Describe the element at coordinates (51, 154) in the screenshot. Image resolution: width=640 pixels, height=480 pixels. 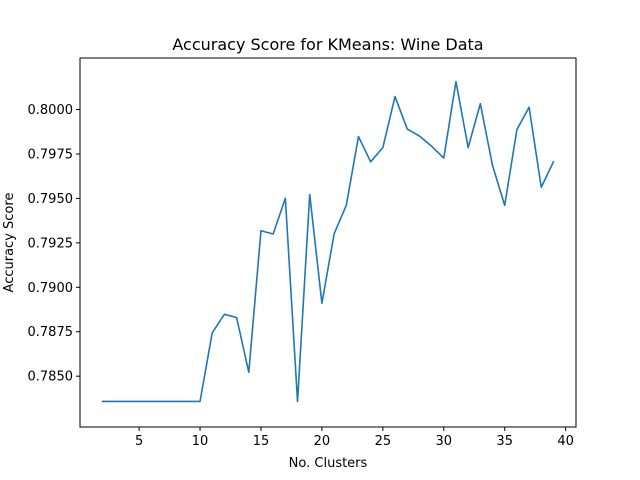
I see `y-tick-label: 0.7975` at that location.